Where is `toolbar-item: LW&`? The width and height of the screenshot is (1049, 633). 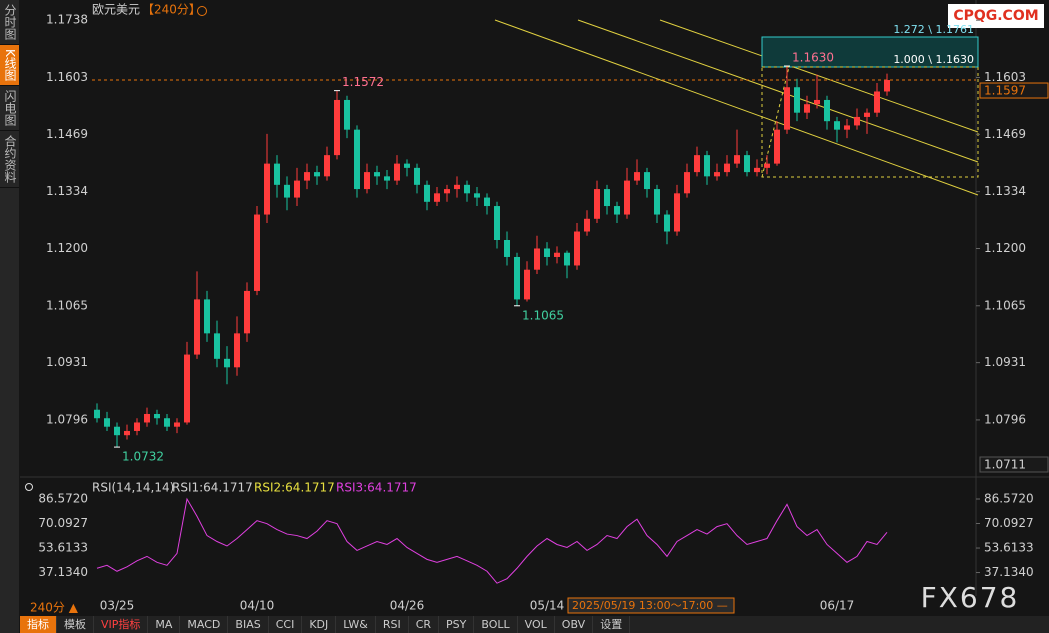 toolbar-item: LW& is located at coordinates (356, 624).